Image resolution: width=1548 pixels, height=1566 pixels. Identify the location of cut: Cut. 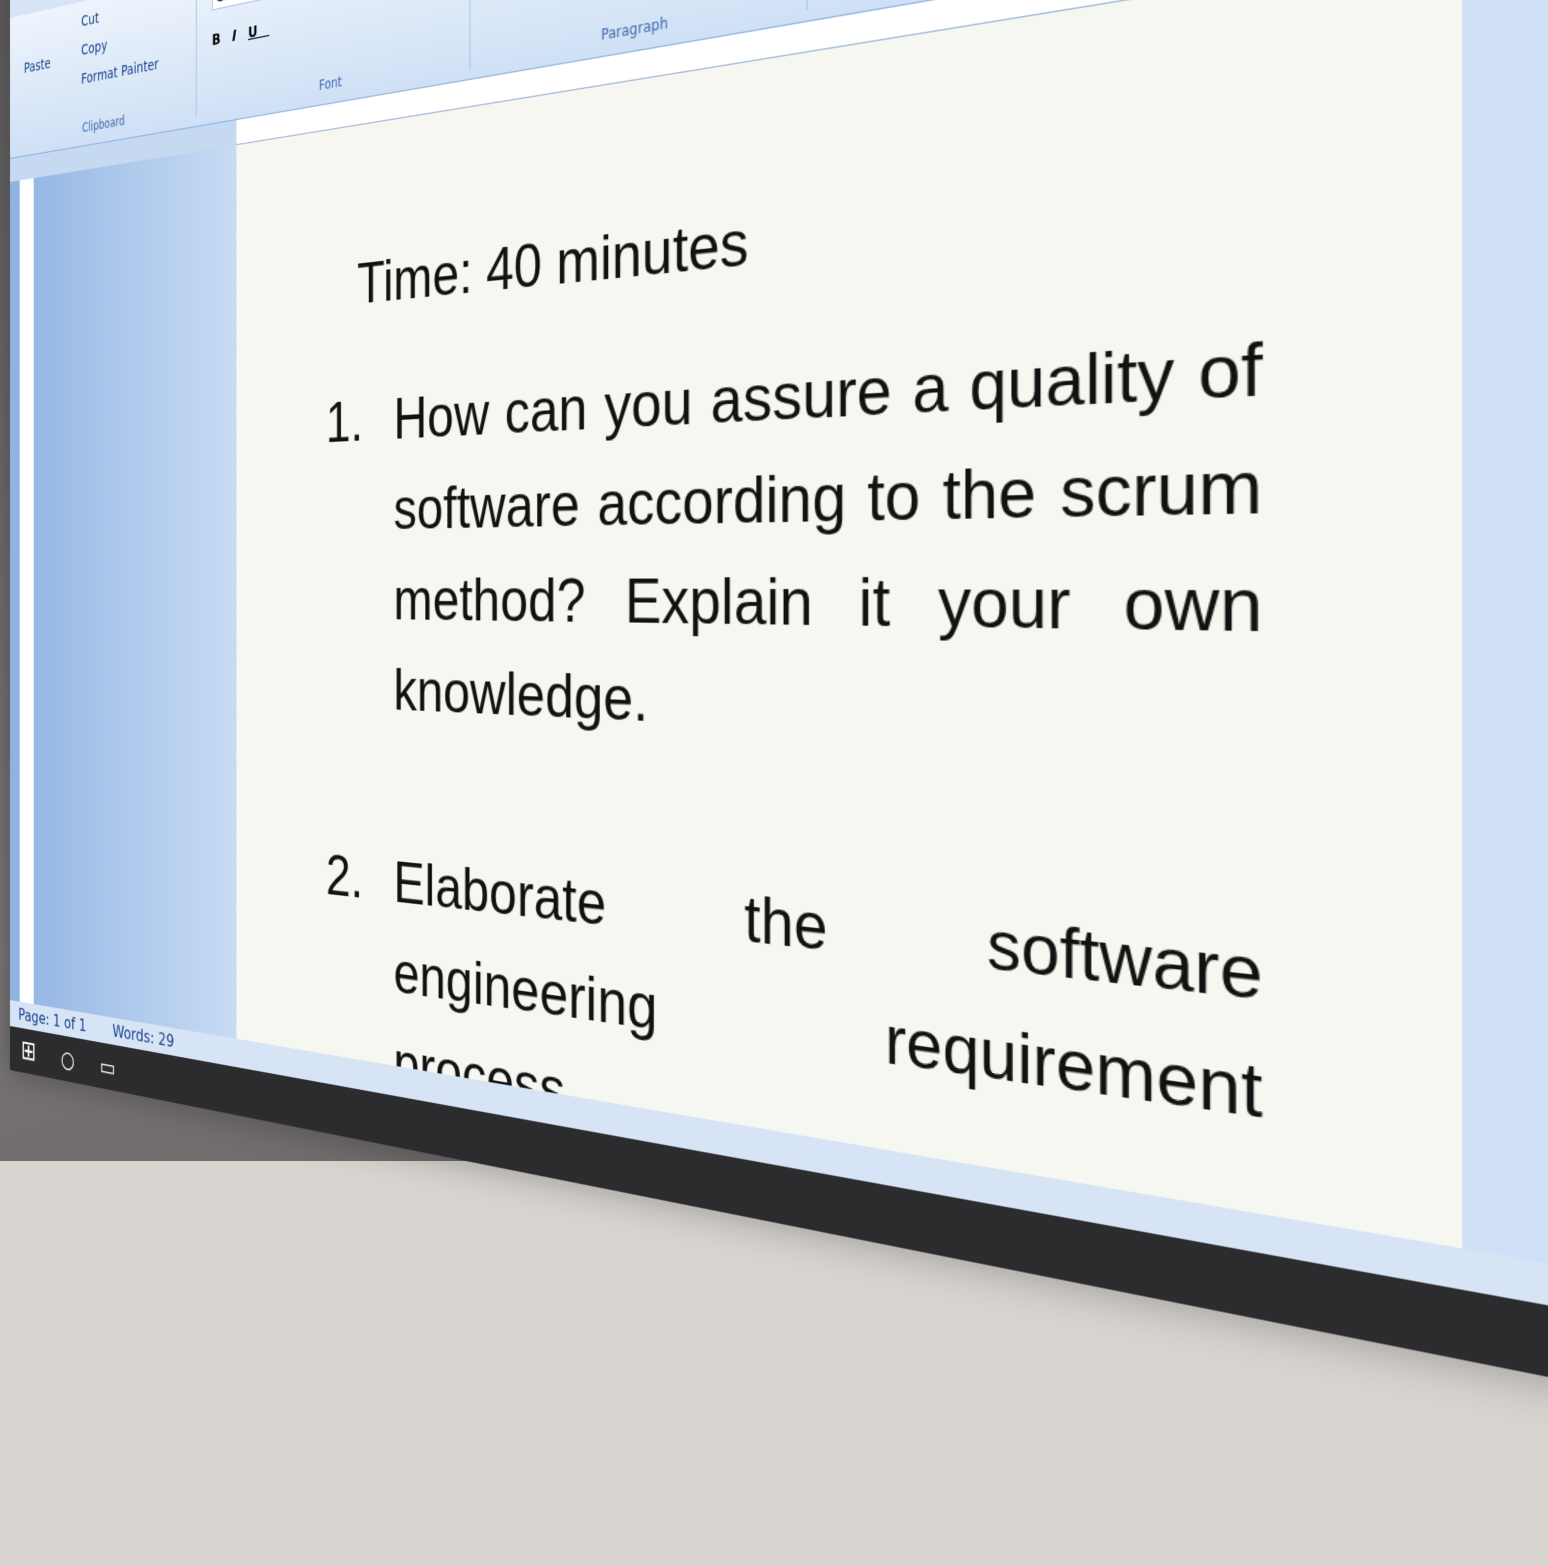
(90, 20).